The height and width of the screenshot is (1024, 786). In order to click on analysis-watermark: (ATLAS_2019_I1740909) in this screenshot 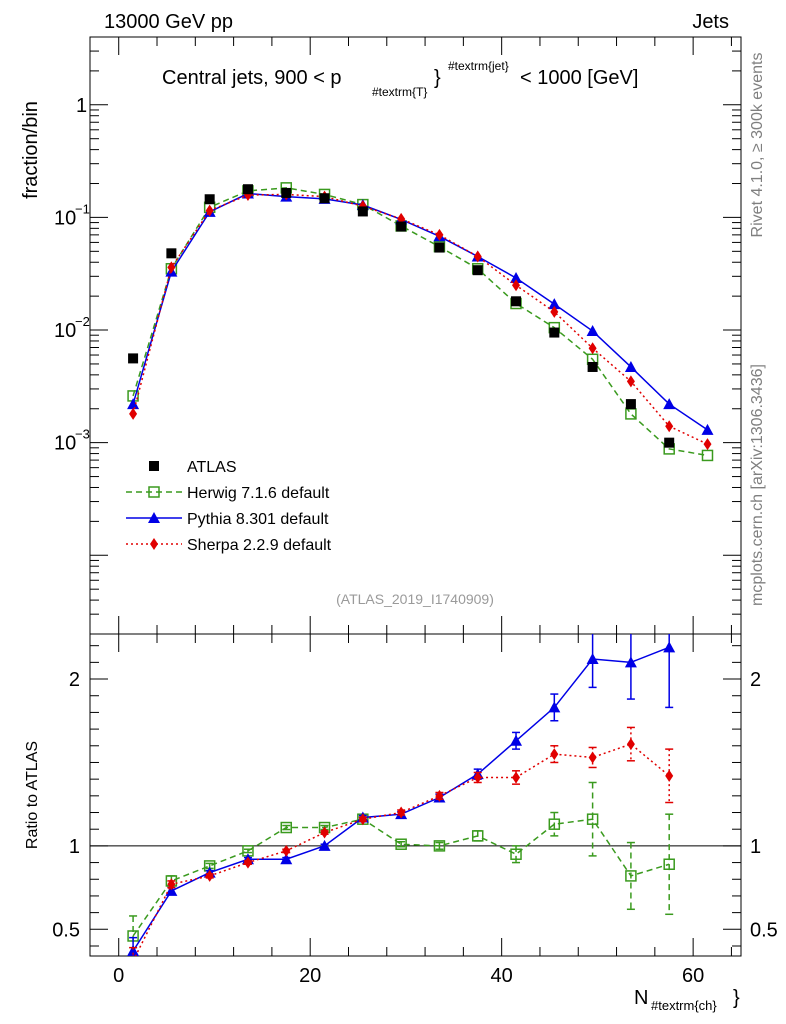, I will do `click(415, 599)`.